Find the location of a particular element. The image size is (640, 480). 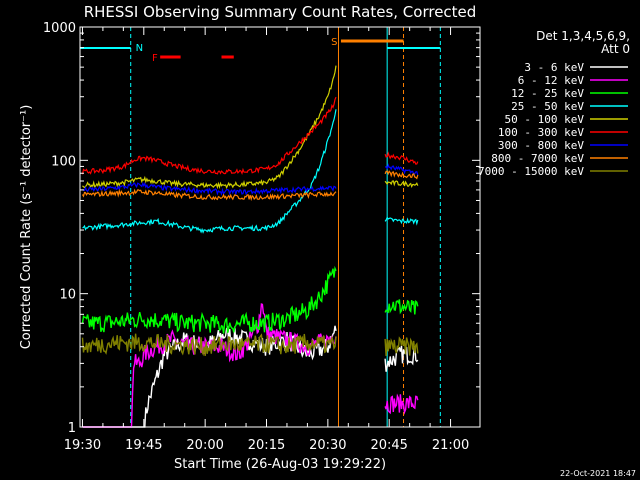

legend-title: Det 1,3,4,5,6,9, is located at coordinates (583, 36).